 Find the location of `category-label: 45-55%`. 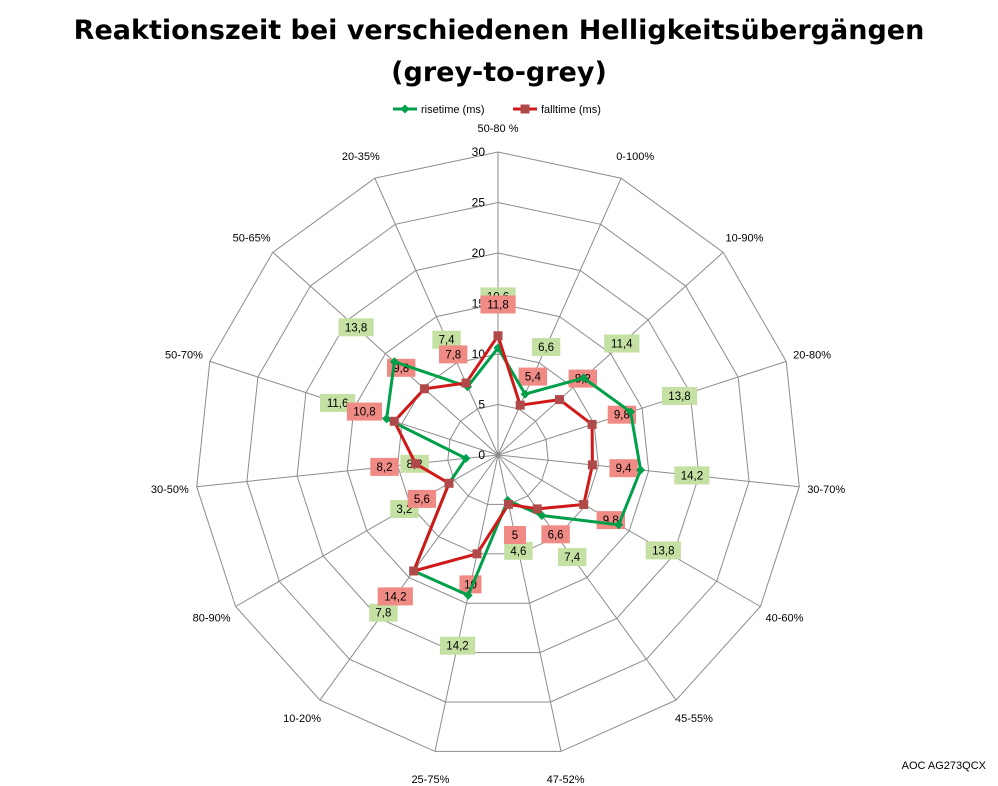

category-label: 45-55% is located at coordinates (694, 719).